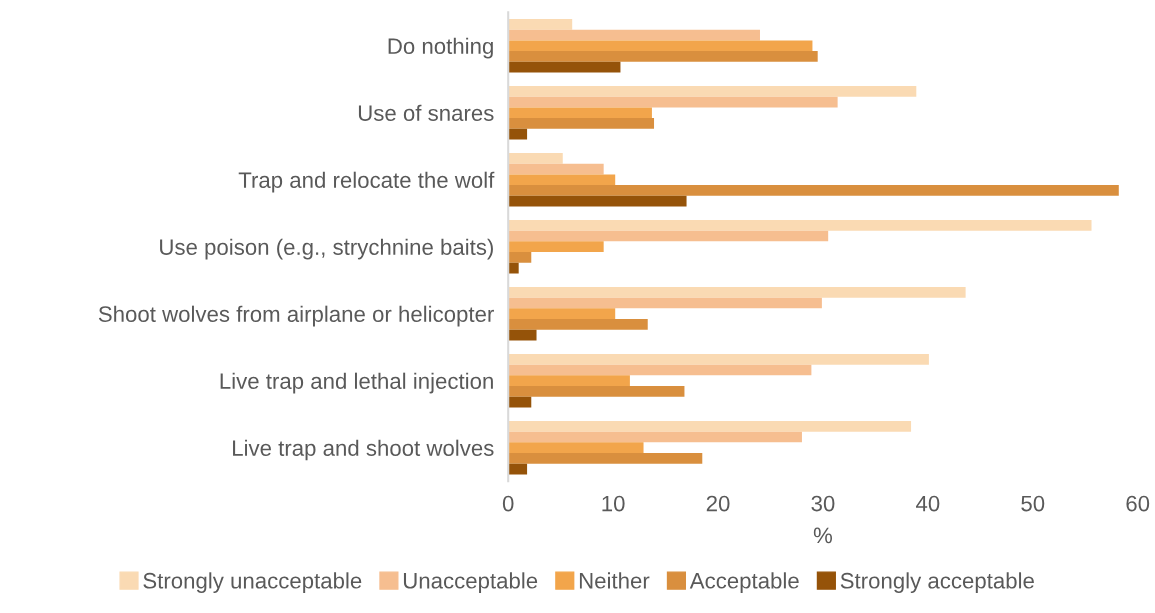  Describe the element at coordinates (426, 113) in the screenshot. I see `y-tick-label: Use of snares` at that location.